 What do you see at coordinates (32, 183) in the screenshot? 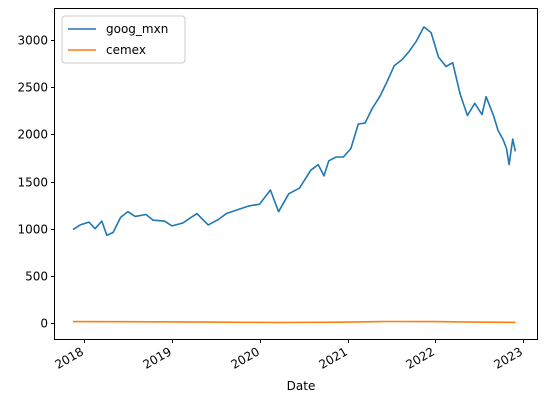
I see `y-tick-label: 1500` at bounding box center [32, 183].